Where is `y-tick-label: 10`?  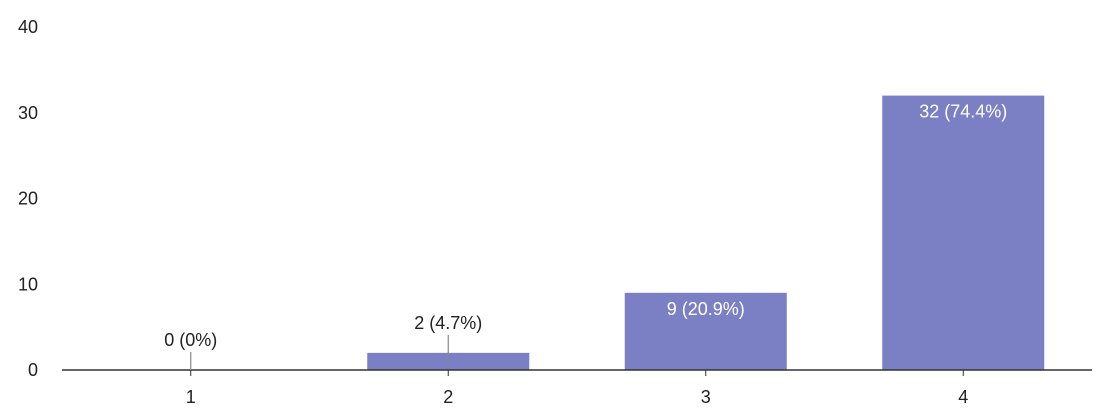
y-tick-label: 10 is located at coordinates (28, 284).